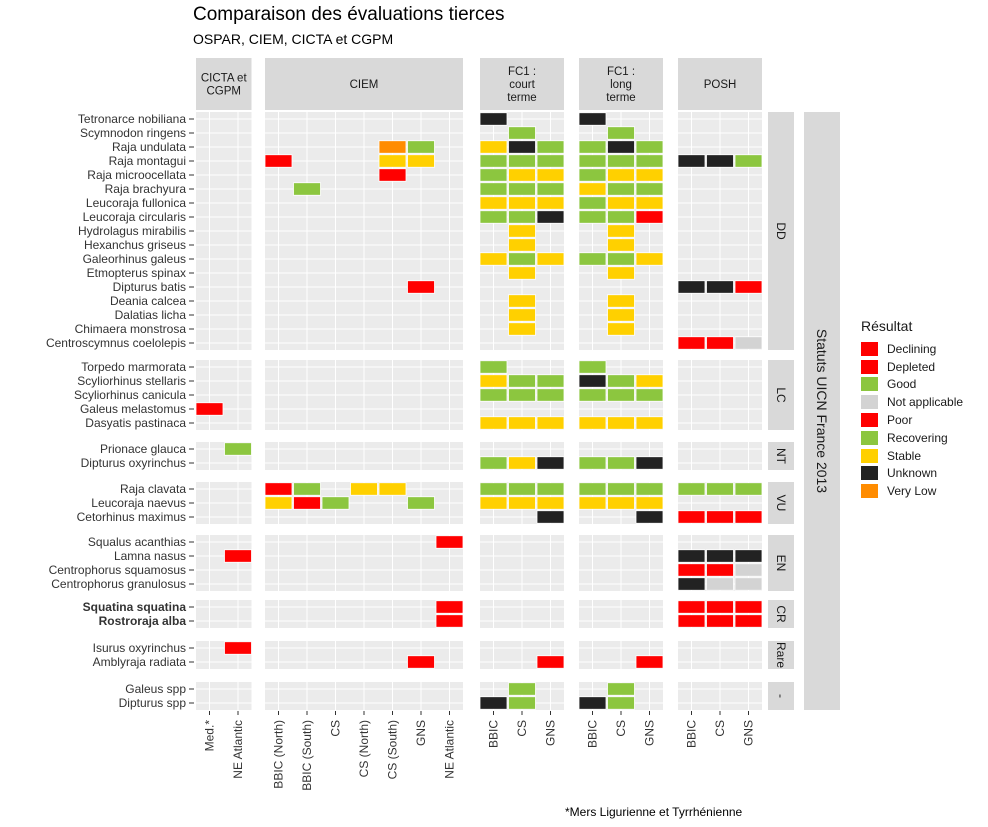  I want to click on x-tick-label: BBIC, so click(593, 734).